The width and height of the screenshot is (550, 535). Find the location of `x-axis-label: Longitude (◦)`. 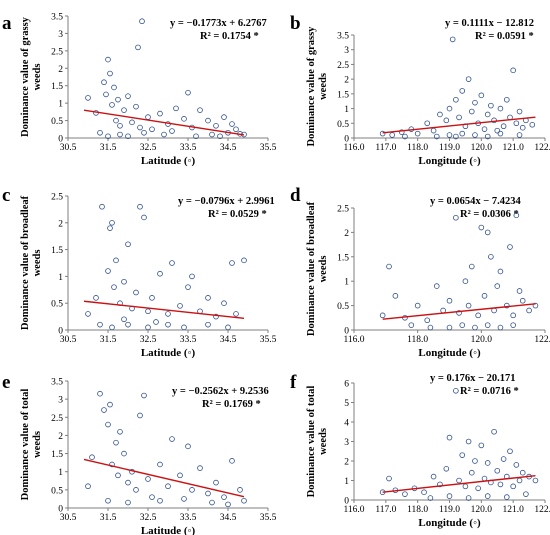

x-axis-label: Longitude (◦) is located at coordinates (449, 353).